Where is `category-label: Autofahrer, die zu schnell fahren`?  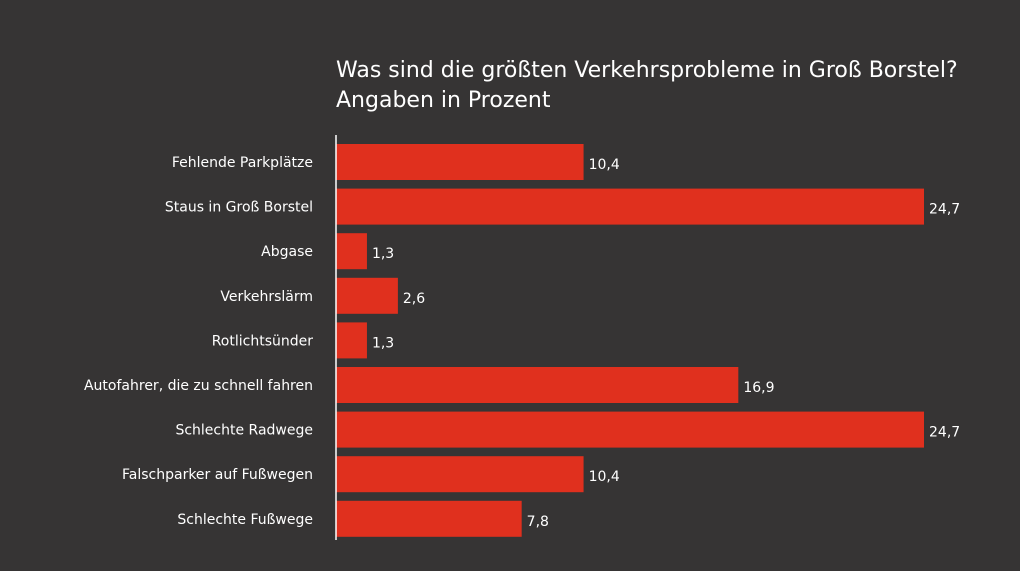 category-label: Autofahrer, die zu schnell fahren is located at coordinates (198, 386).